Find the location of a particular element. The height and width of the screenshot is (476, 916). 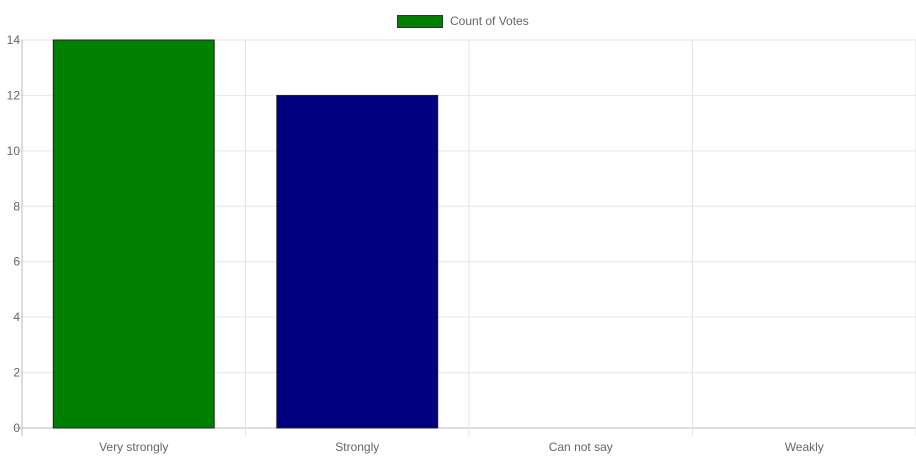

y-tick-label: 8 is located at coordinates (16, 206).